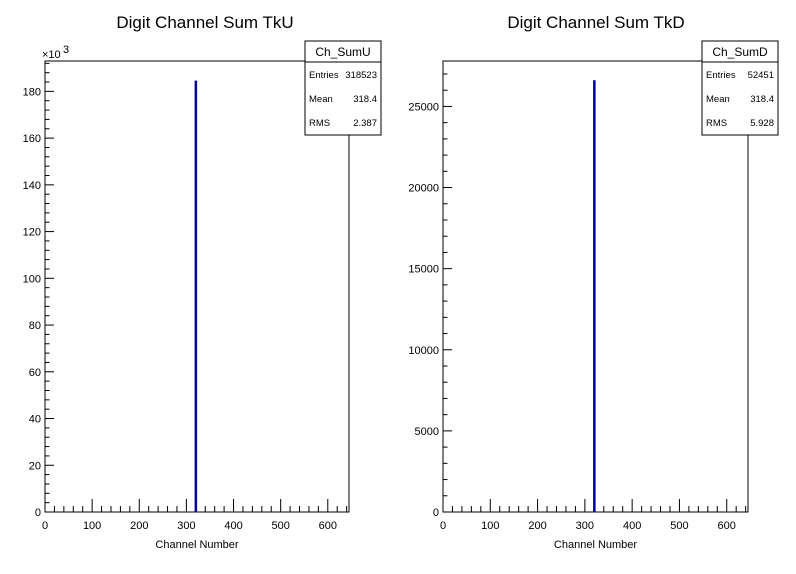  What do you see at coordinates (427, 432) in the screenshot?
I see `y-tick-label: 5000` at bounding box center [427, 432].